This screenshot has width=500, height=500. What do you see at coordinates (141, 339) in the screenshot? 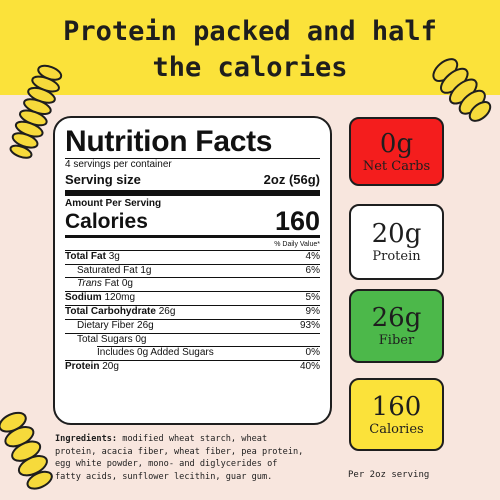
I see `nutrient-amount: 0g` at bounding box center [141, 339].